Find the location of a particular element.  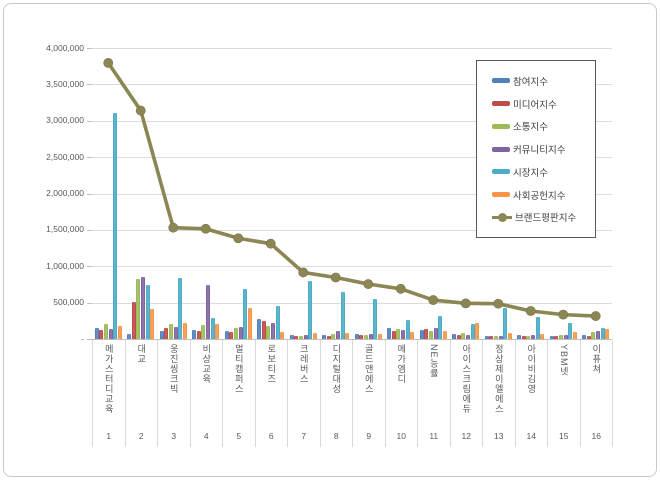

x-number-cell: 2 is located at coordinates (142, 436).